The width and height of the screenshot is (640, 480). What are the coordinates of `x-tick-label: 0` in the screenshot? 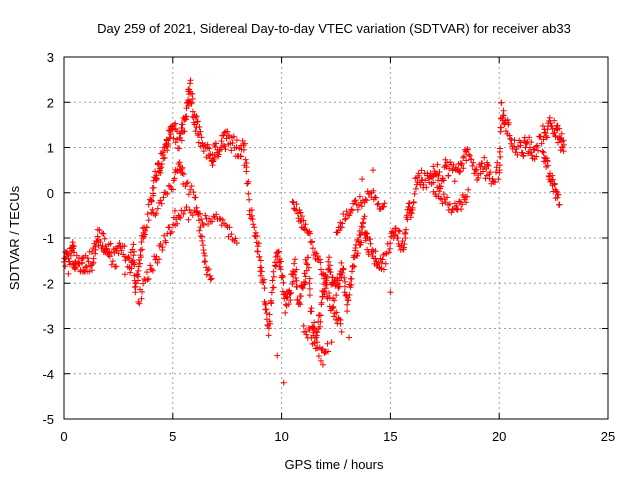 It's located at (63, 436).